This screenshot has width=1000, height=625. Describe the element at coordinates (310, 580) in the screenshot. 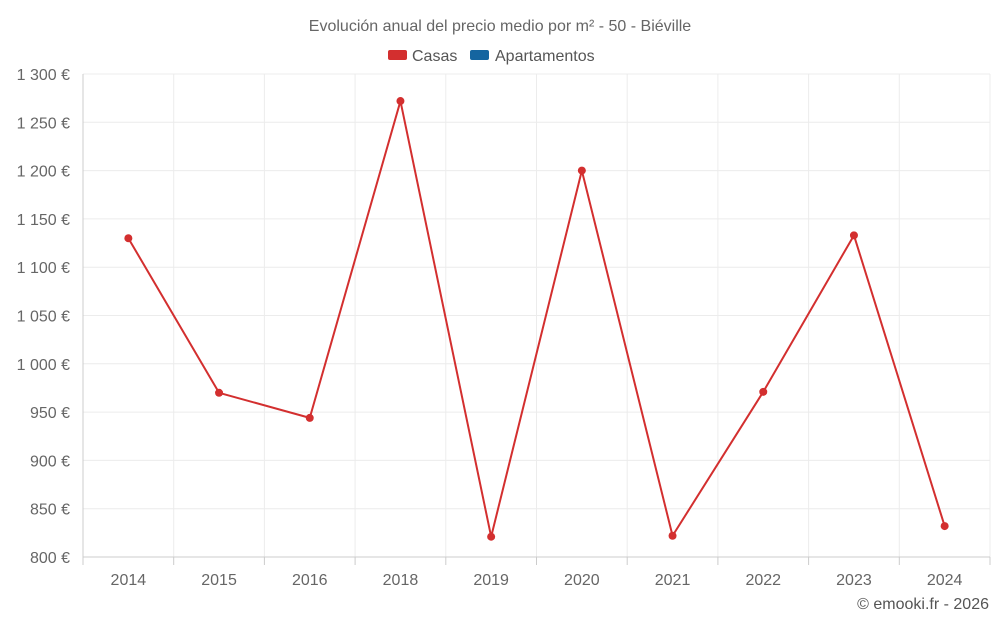

I see `x-tick-label: 2016` at that location.